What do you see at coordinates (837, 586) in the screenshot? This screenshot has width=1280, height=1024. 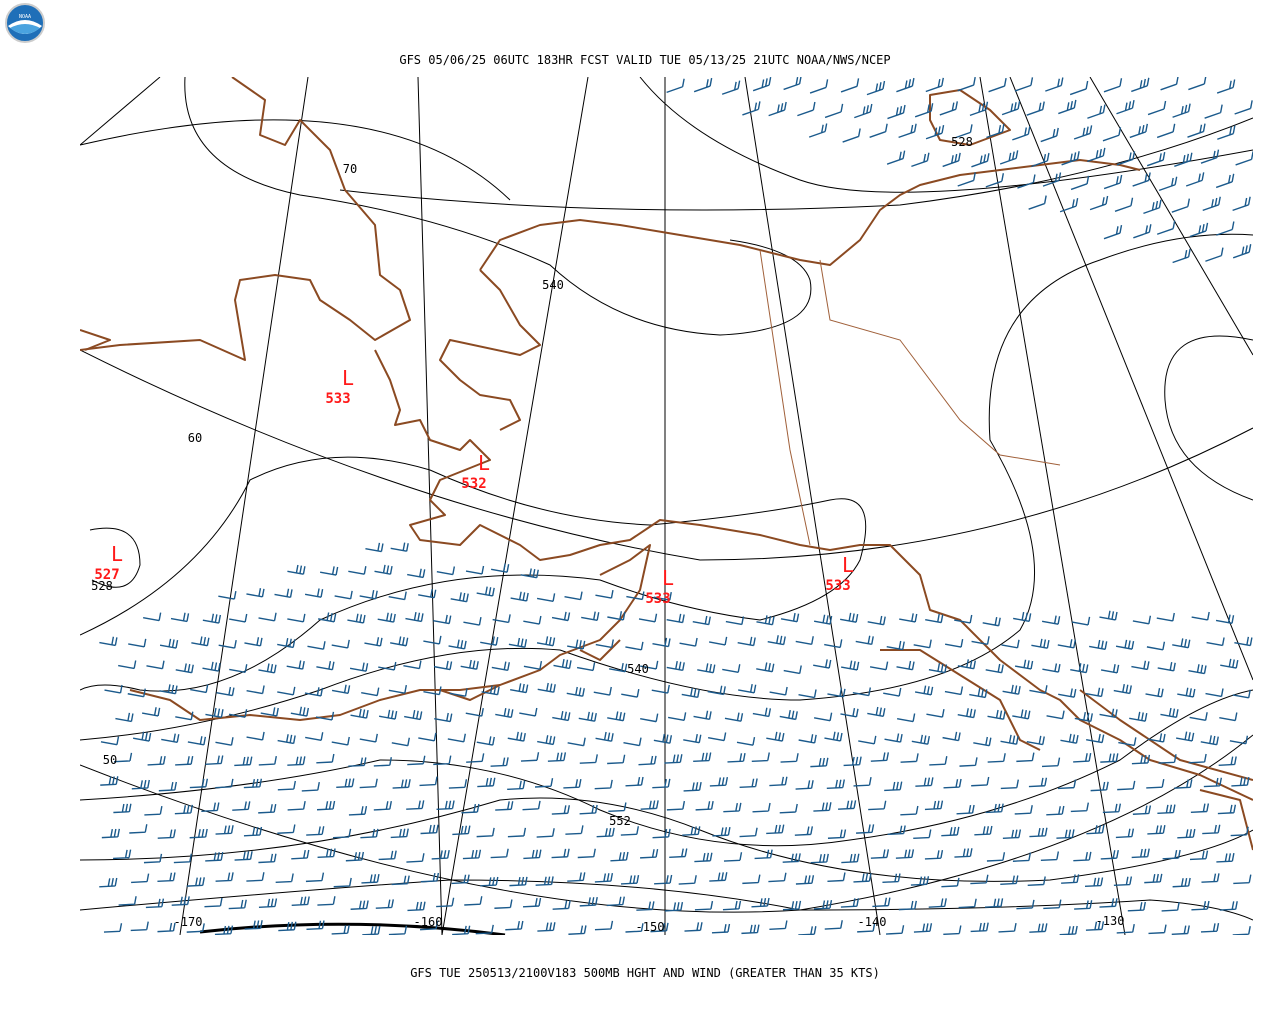 I see `low-value: 533` at bounding box center [837, 586].